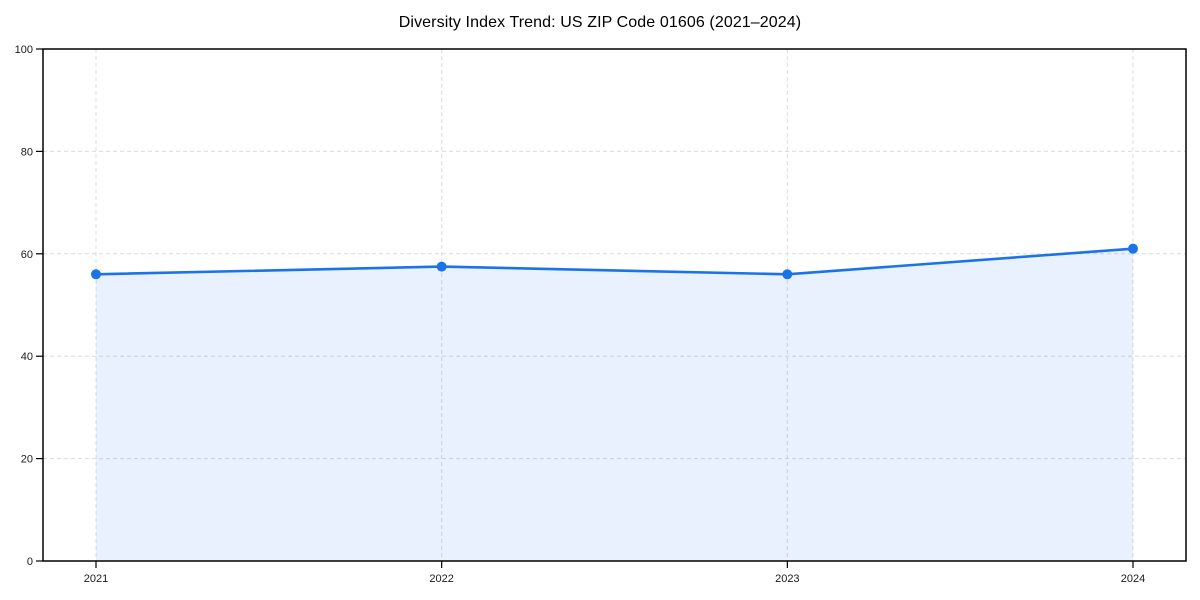 The width and height of the screenshot is (1200, 600). Describe the element at coordinates (441, 579) in the screenshot. I see `x-axis-tick-label: 2022` at that location.